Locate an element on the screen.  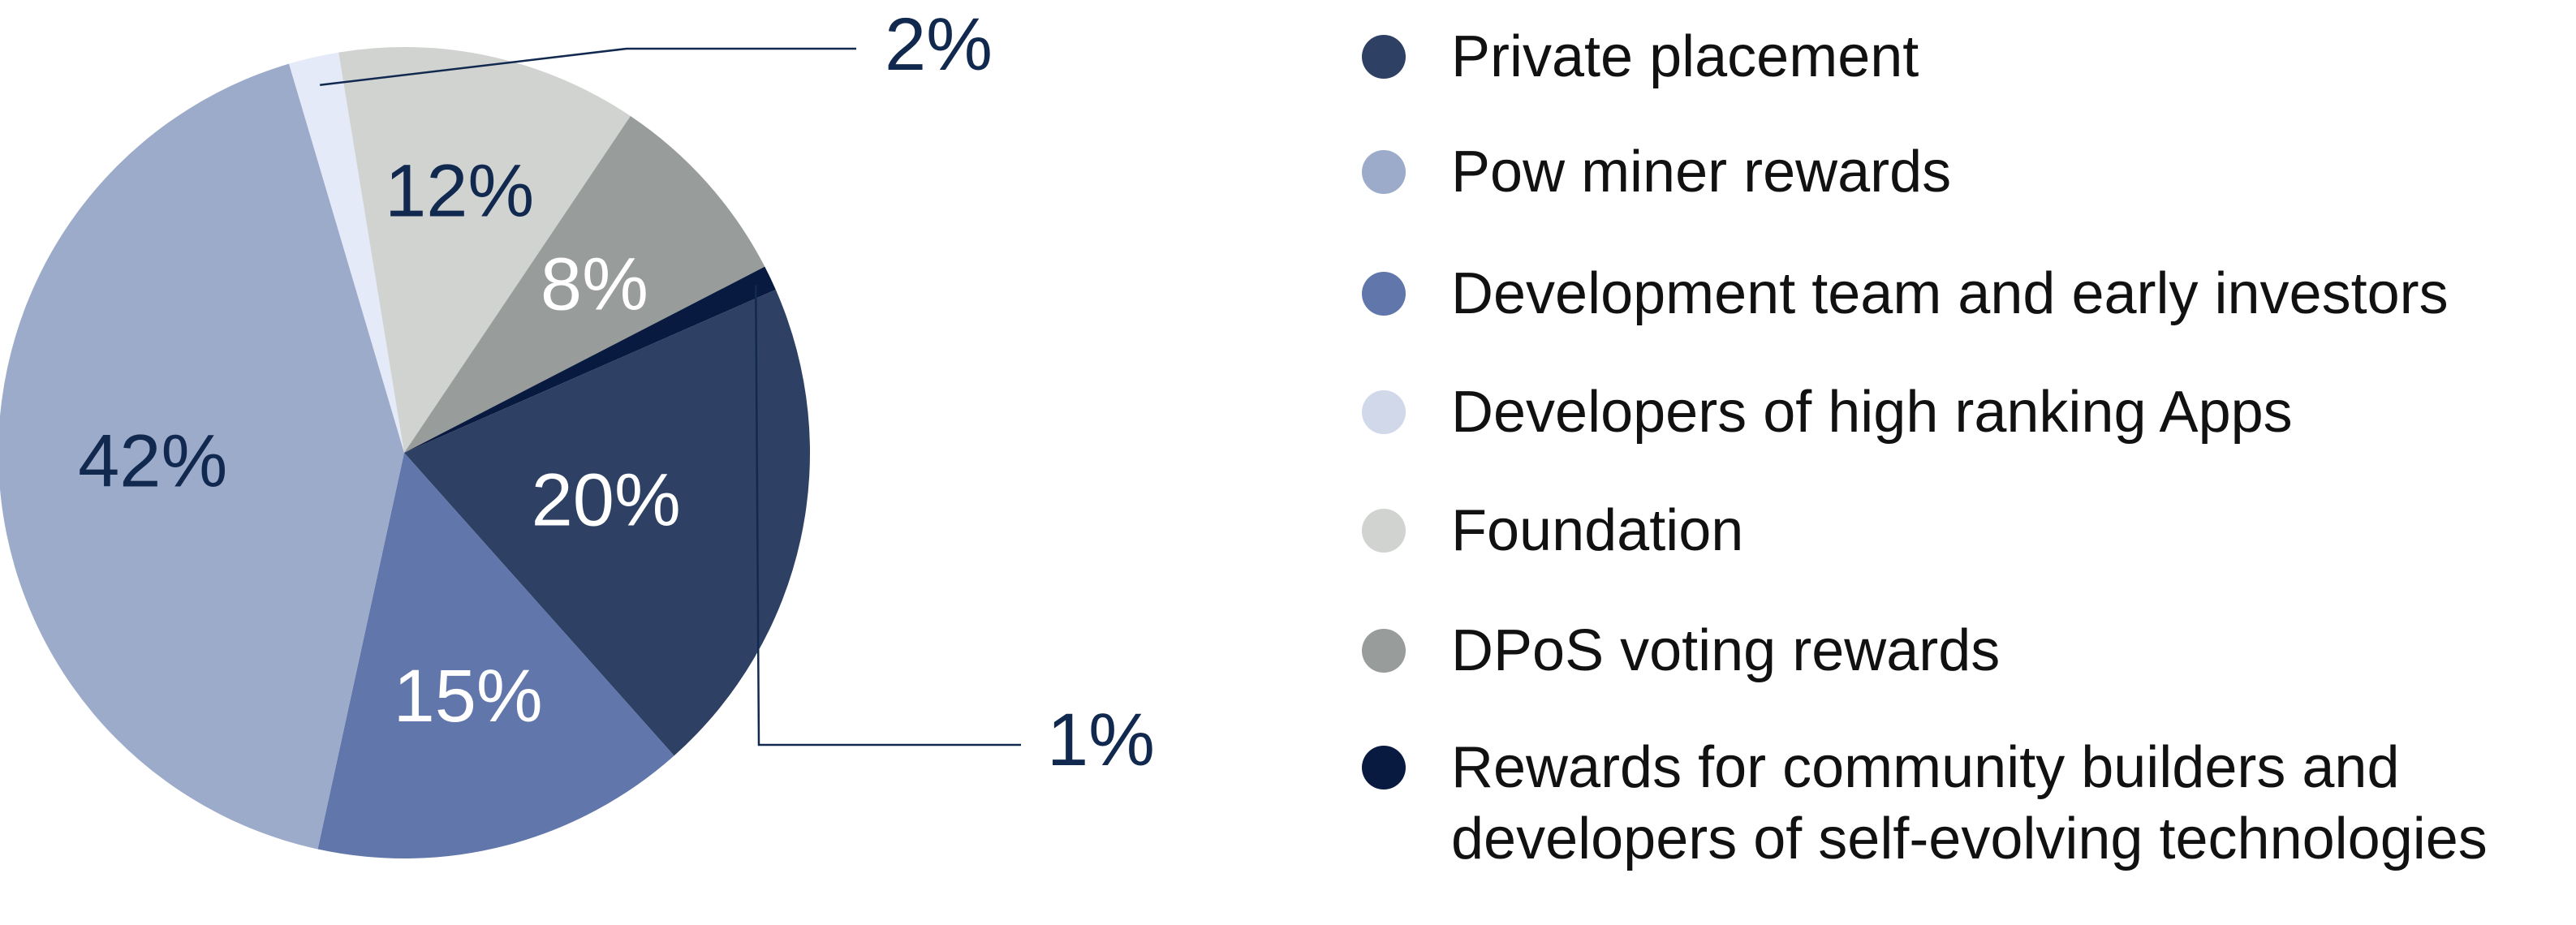
slice-label-12pct: 12% is located at coordinates (460, 190).